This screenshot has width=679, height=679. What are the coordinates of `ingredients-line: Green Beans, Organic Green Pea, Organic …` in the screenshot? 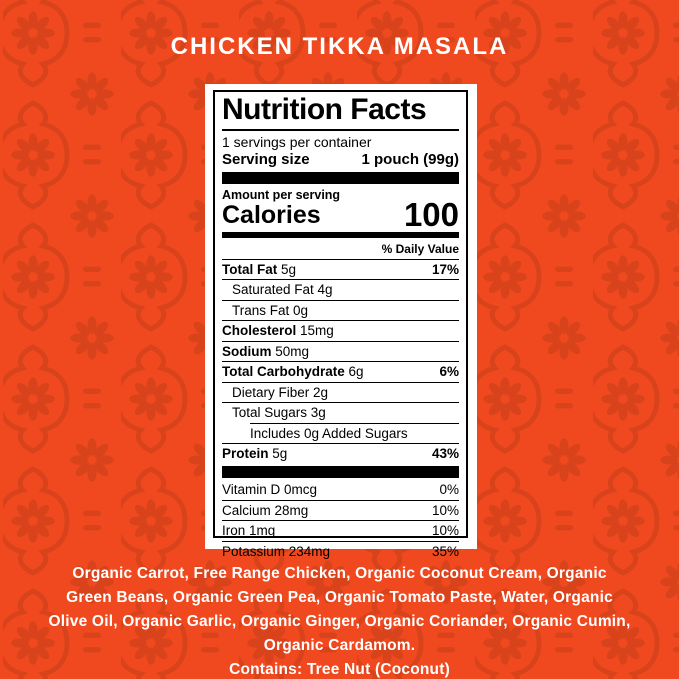 It's located at (339, 597).